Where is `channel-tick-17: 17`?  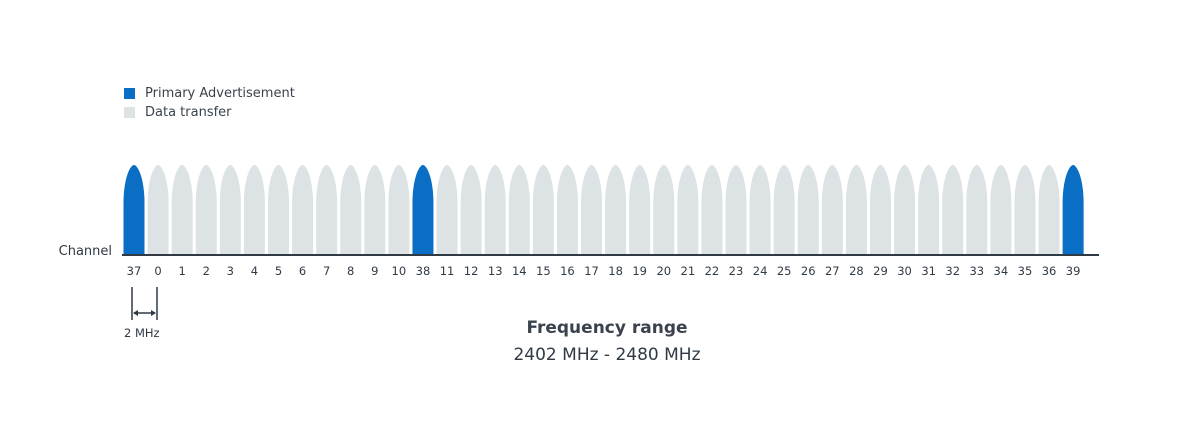 channel-tick-17: 17 is located at coordinates (591, 271).